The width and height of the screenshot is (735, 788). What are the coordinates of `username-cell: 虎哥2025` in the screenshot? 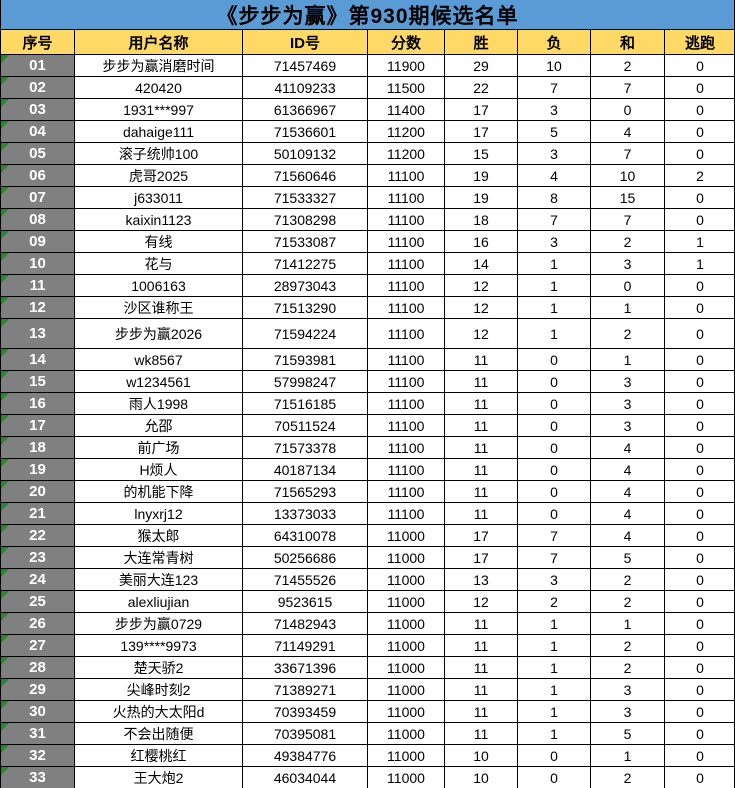 It's located at (159, 176).